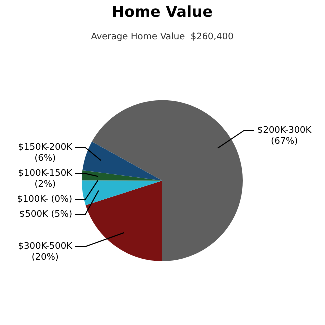  What do you see at coordinates (46, 148) in the screenshot?
I see `slice-label: $150K-200K` at bounding box center [46, 148].